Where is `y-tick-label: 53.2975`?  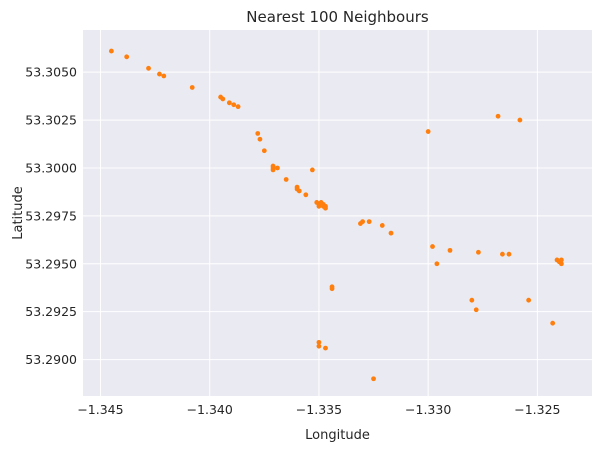
y-tick-label: 53.2975 is located at coordinates (51, 215).